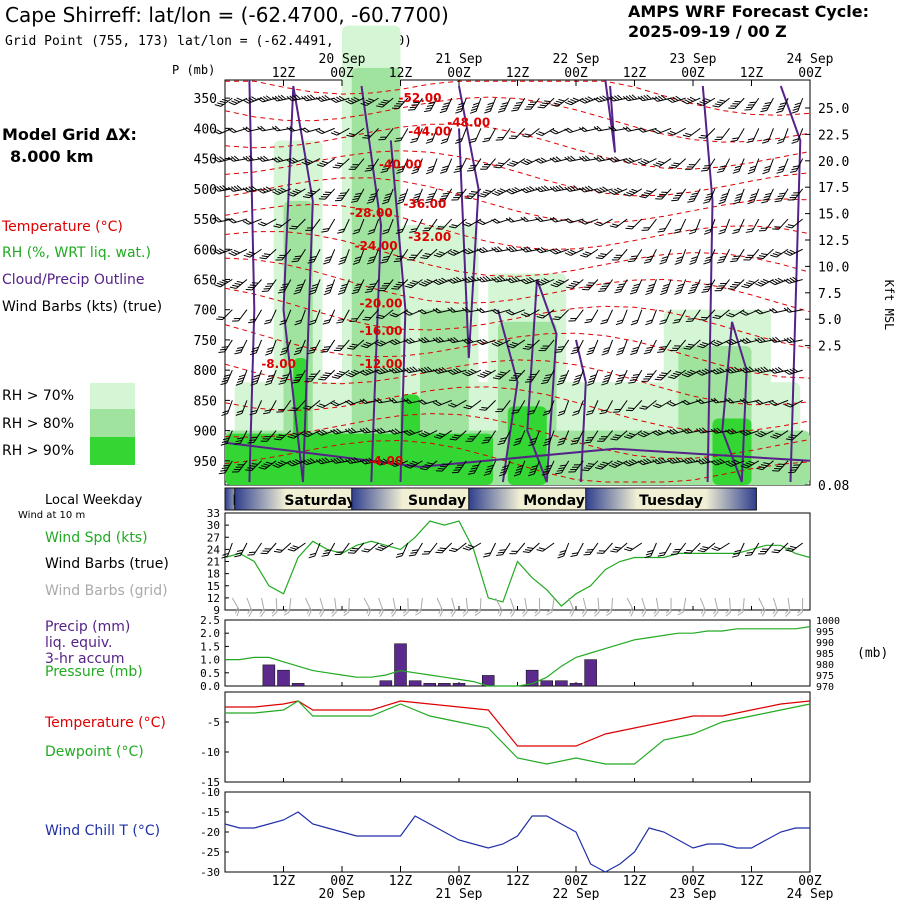 The height and width of the screenshot is (905, 900). I want to click on temperature-contour-label: -8.00, so click(278, 364).